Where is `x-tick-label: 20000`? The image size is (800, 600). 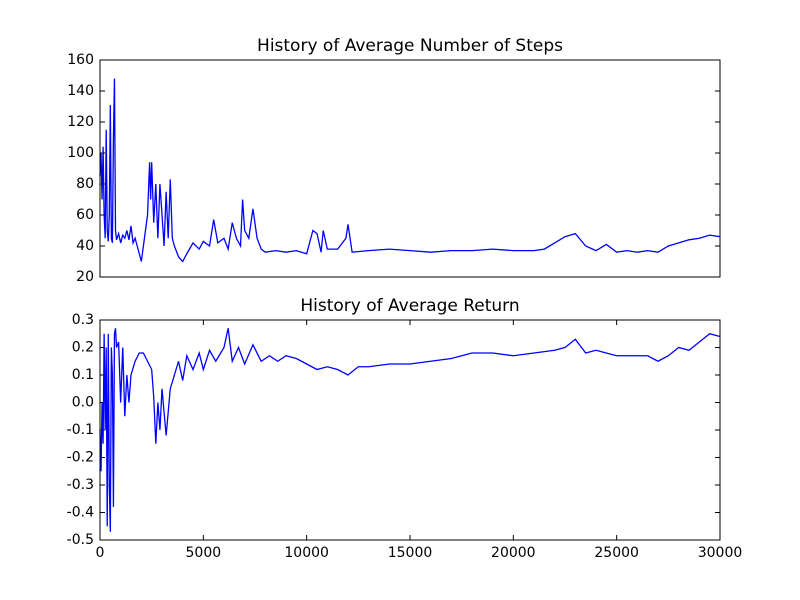
x-tick-label: 20000 is located at coordinates (513, 553).